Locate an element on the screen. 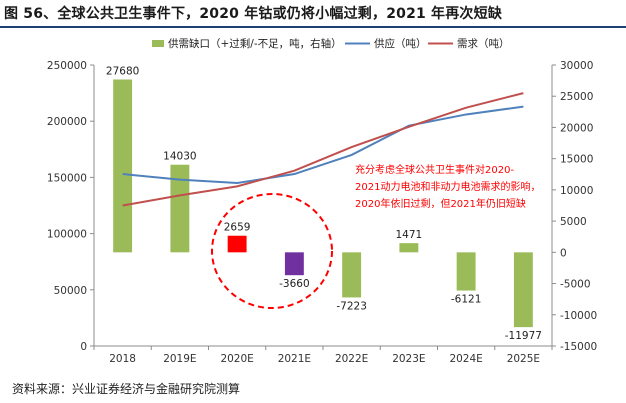  bar-2021E is located at coordinates (294, 264).